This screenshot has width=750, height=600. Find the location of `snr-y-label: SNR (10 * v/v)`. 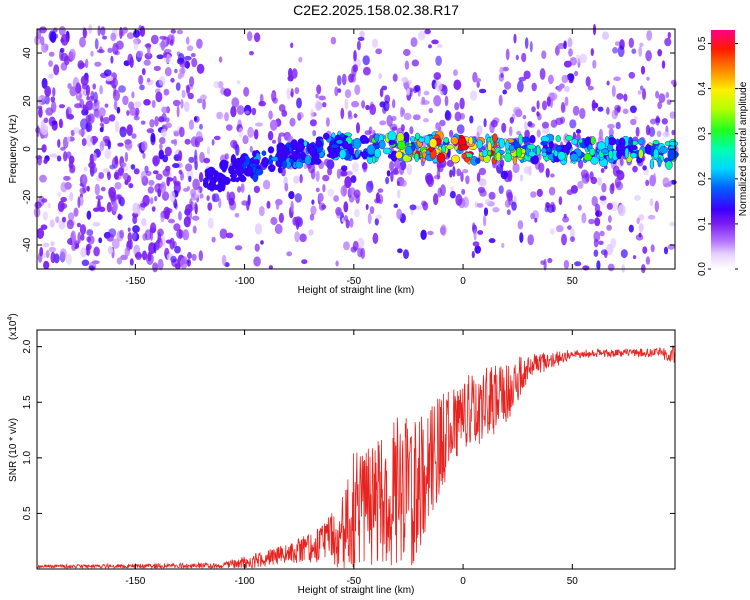

snr-y-label: SNR (10 * v/v) is located at coordinates (13, 450).